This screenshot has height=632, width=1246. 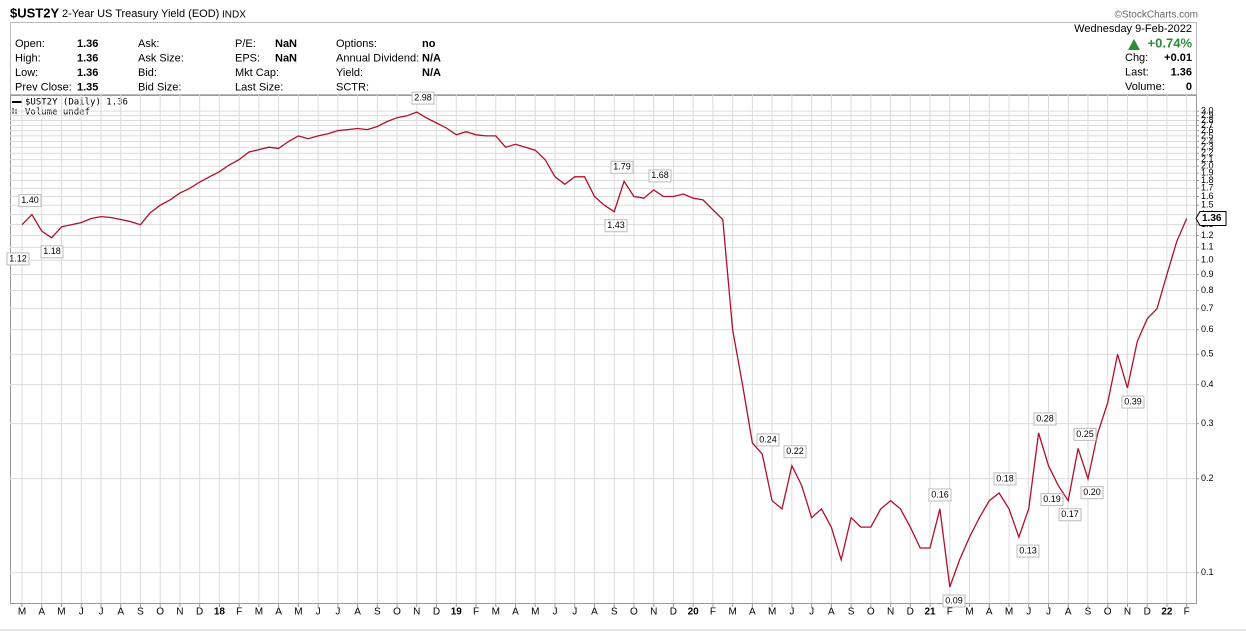 What do you see at coordinates (161, 58) in the screenshot?
I see `quote-label: Ask Size:` at bounding box center [161, 58].